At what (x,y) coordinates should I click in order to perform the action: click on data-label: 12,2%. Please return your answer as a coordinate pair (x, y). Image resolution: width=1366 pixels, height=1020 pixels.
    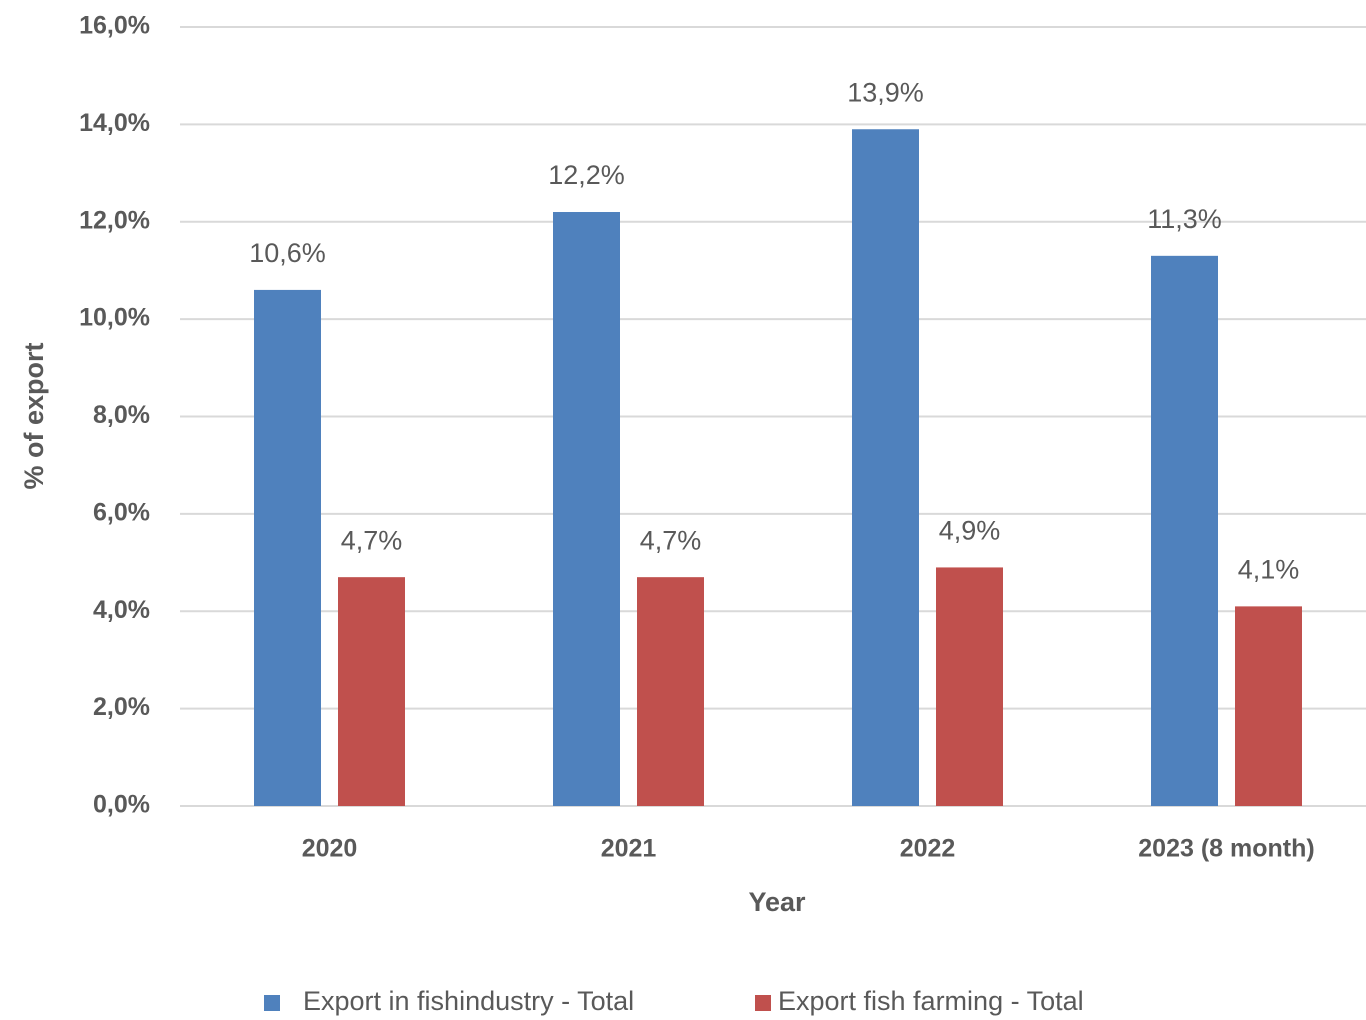
    Looking at the image, I should click on (586, 175).